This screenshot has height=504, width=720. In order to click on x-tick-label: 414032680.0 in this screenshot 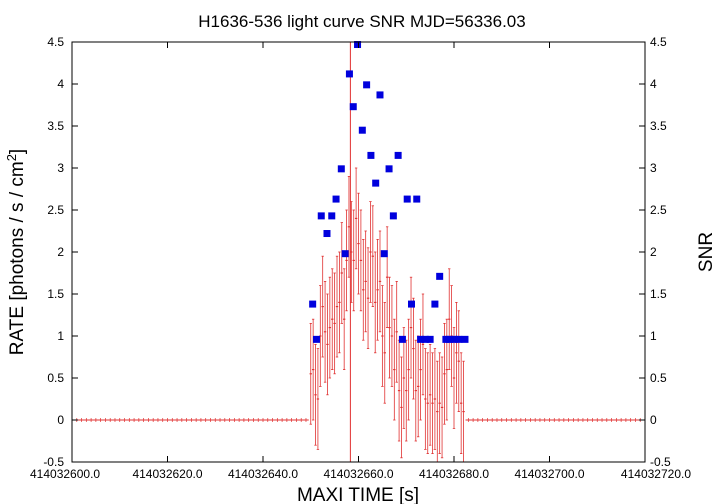, I will do `click(454, 474)`.